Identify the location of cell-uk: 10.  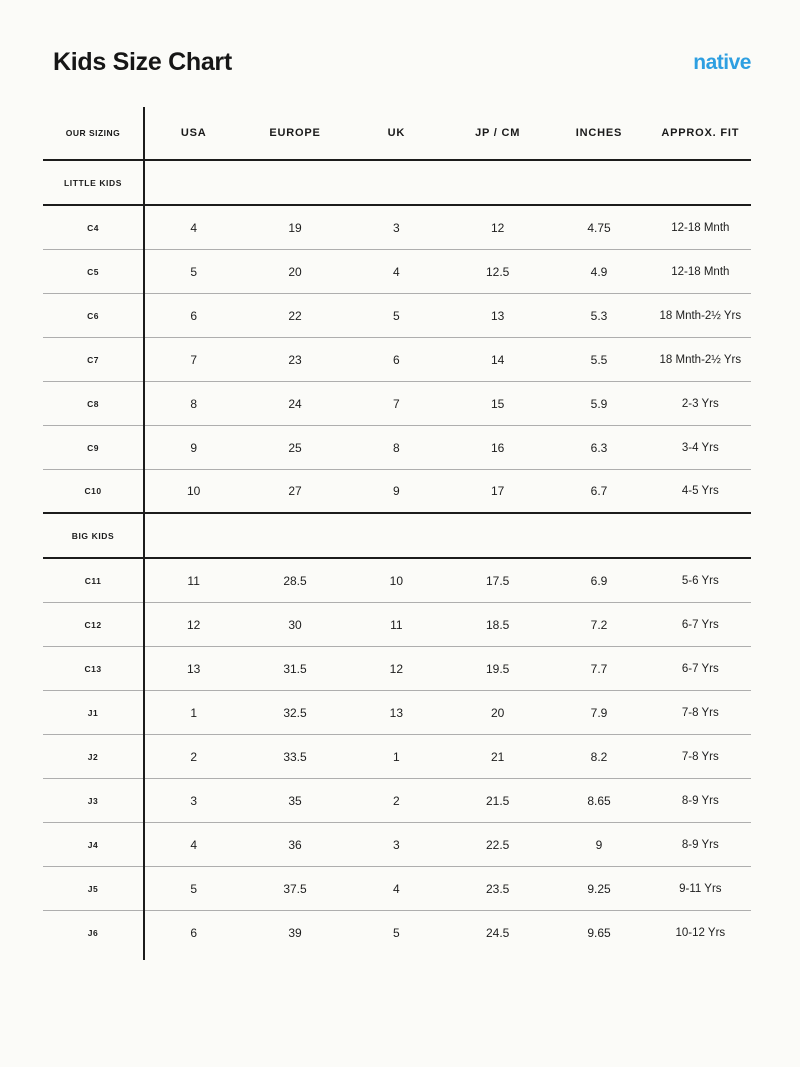
(396, 580).